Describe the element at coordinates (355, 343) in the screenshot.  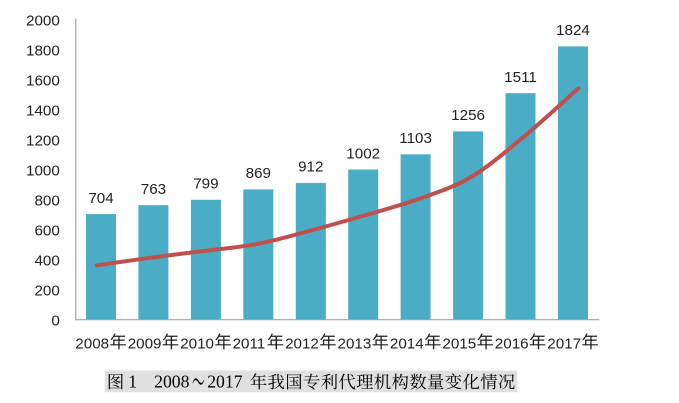
I see `svg-text: 2013` at that location.